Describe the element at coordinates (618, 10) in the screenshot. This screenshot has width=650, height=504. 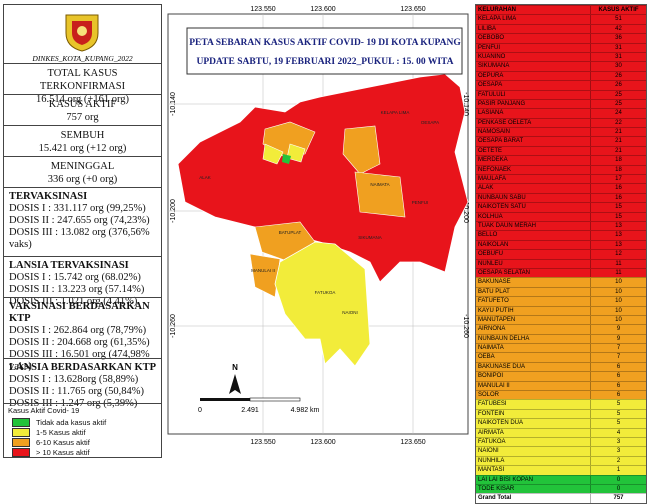
I see `cell: KASUS AKTIF` at that location.